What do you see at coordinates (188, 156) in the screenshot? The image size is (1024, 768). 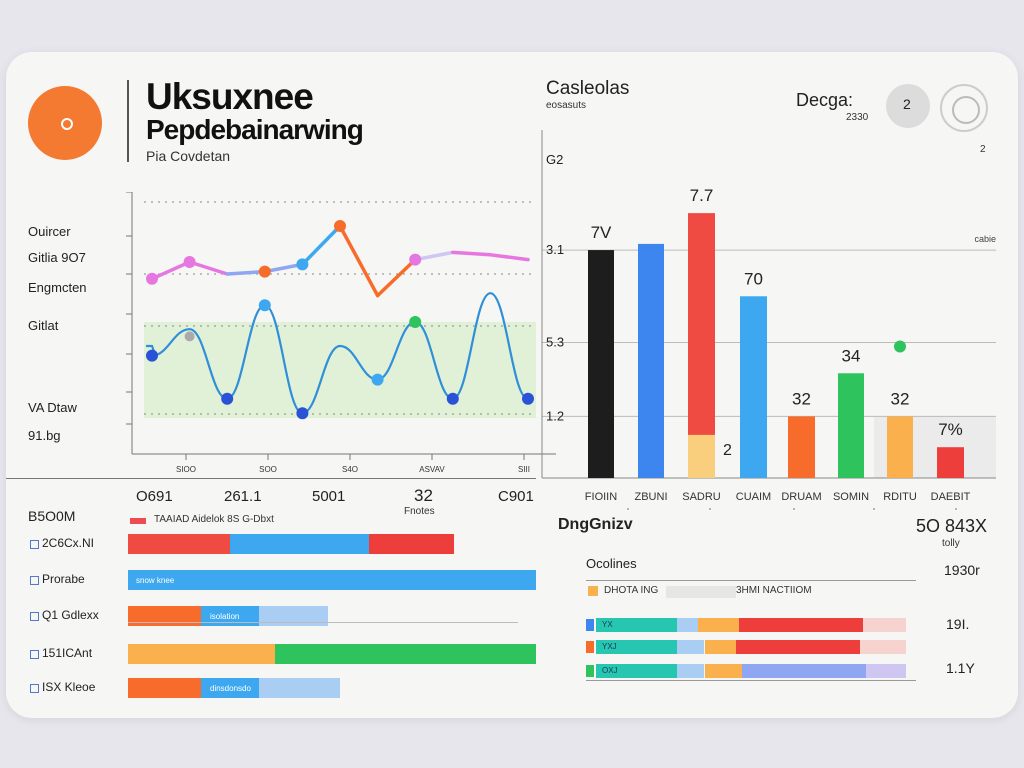 I see `brand-tagline: Pia Covdetan` at bounding box center [188, 156].